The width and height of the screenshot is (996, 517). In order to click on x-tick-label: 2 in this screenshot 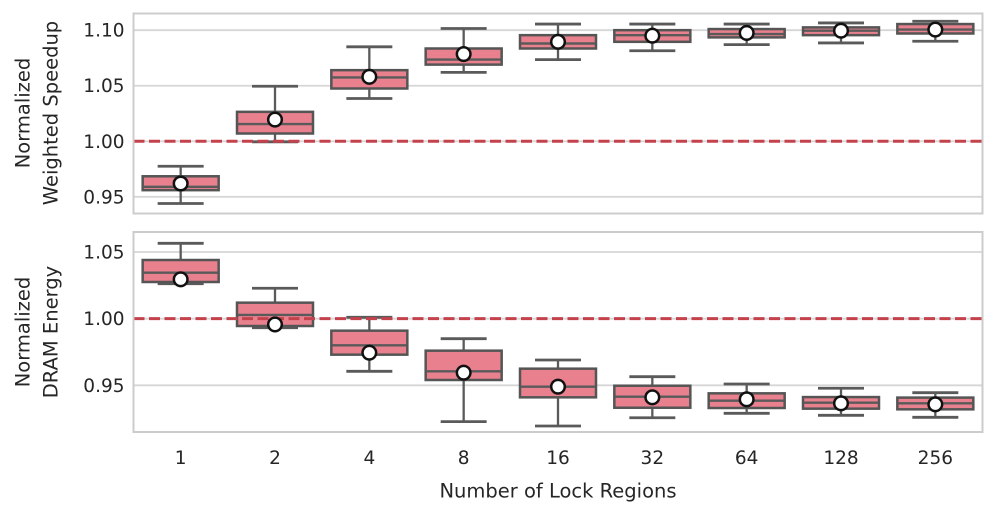, I will do `click(275, 458)`.